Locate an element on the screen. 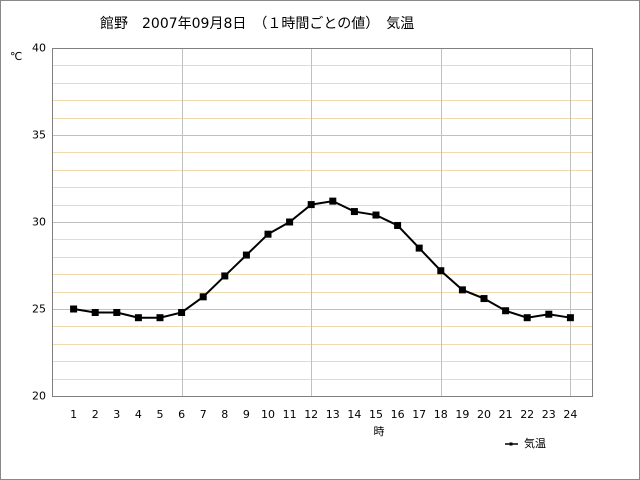  x-tick-label: 7 is located at coordinates (203, 414).